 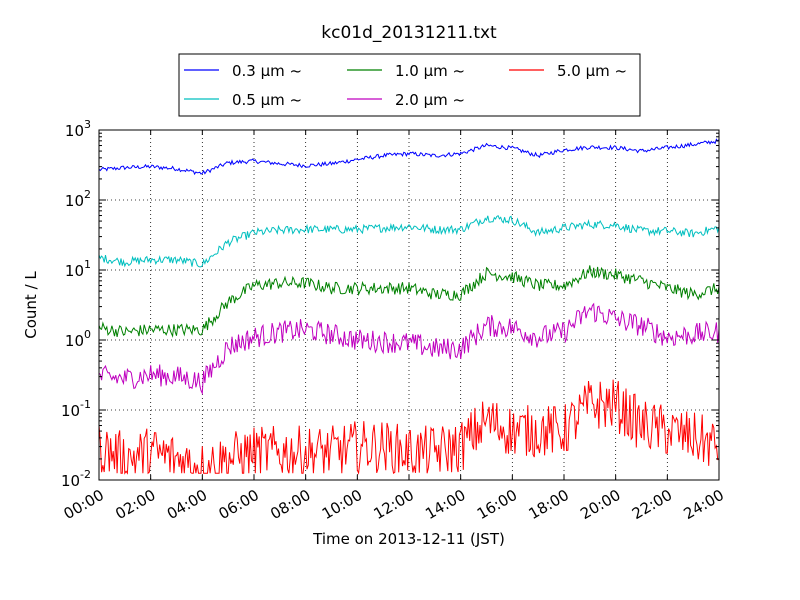 I want to click on y-tick-label: 10⁰, so click(x=78, y=339).